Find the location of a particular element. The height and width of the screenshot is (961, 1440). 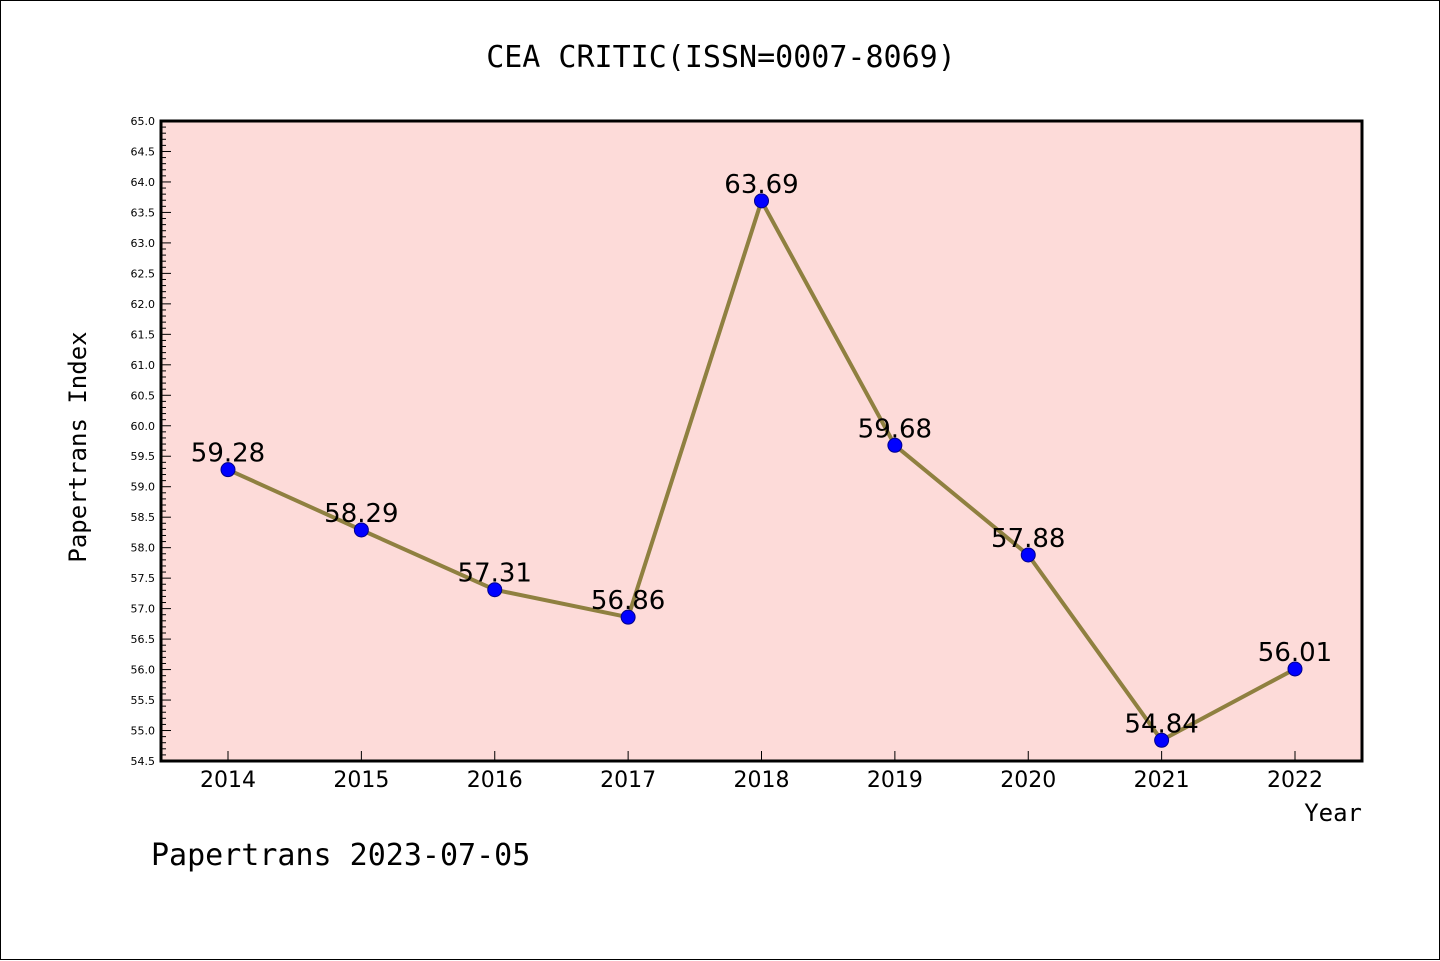

y-tick-label: 58.0 is located at coordinates (143, 548).